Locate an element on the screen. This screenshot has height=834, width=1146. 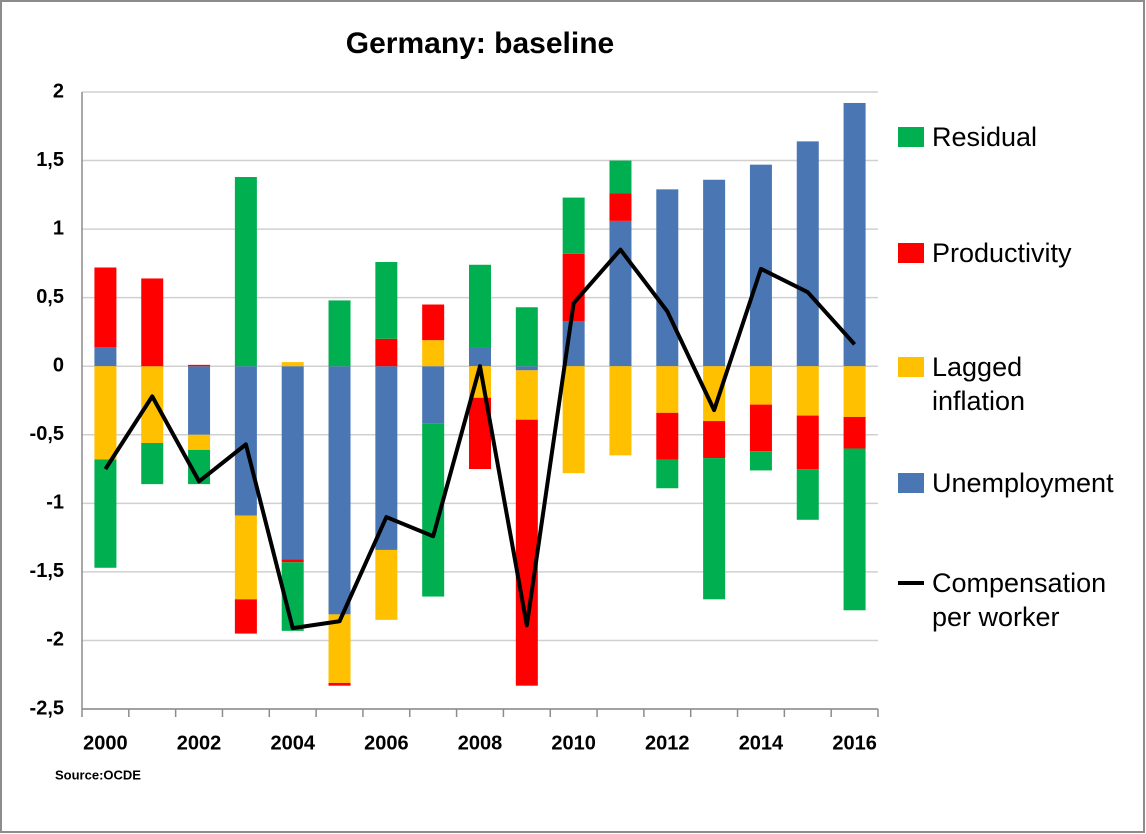
legend-item: Residual is located at coordinates (1010, 137).